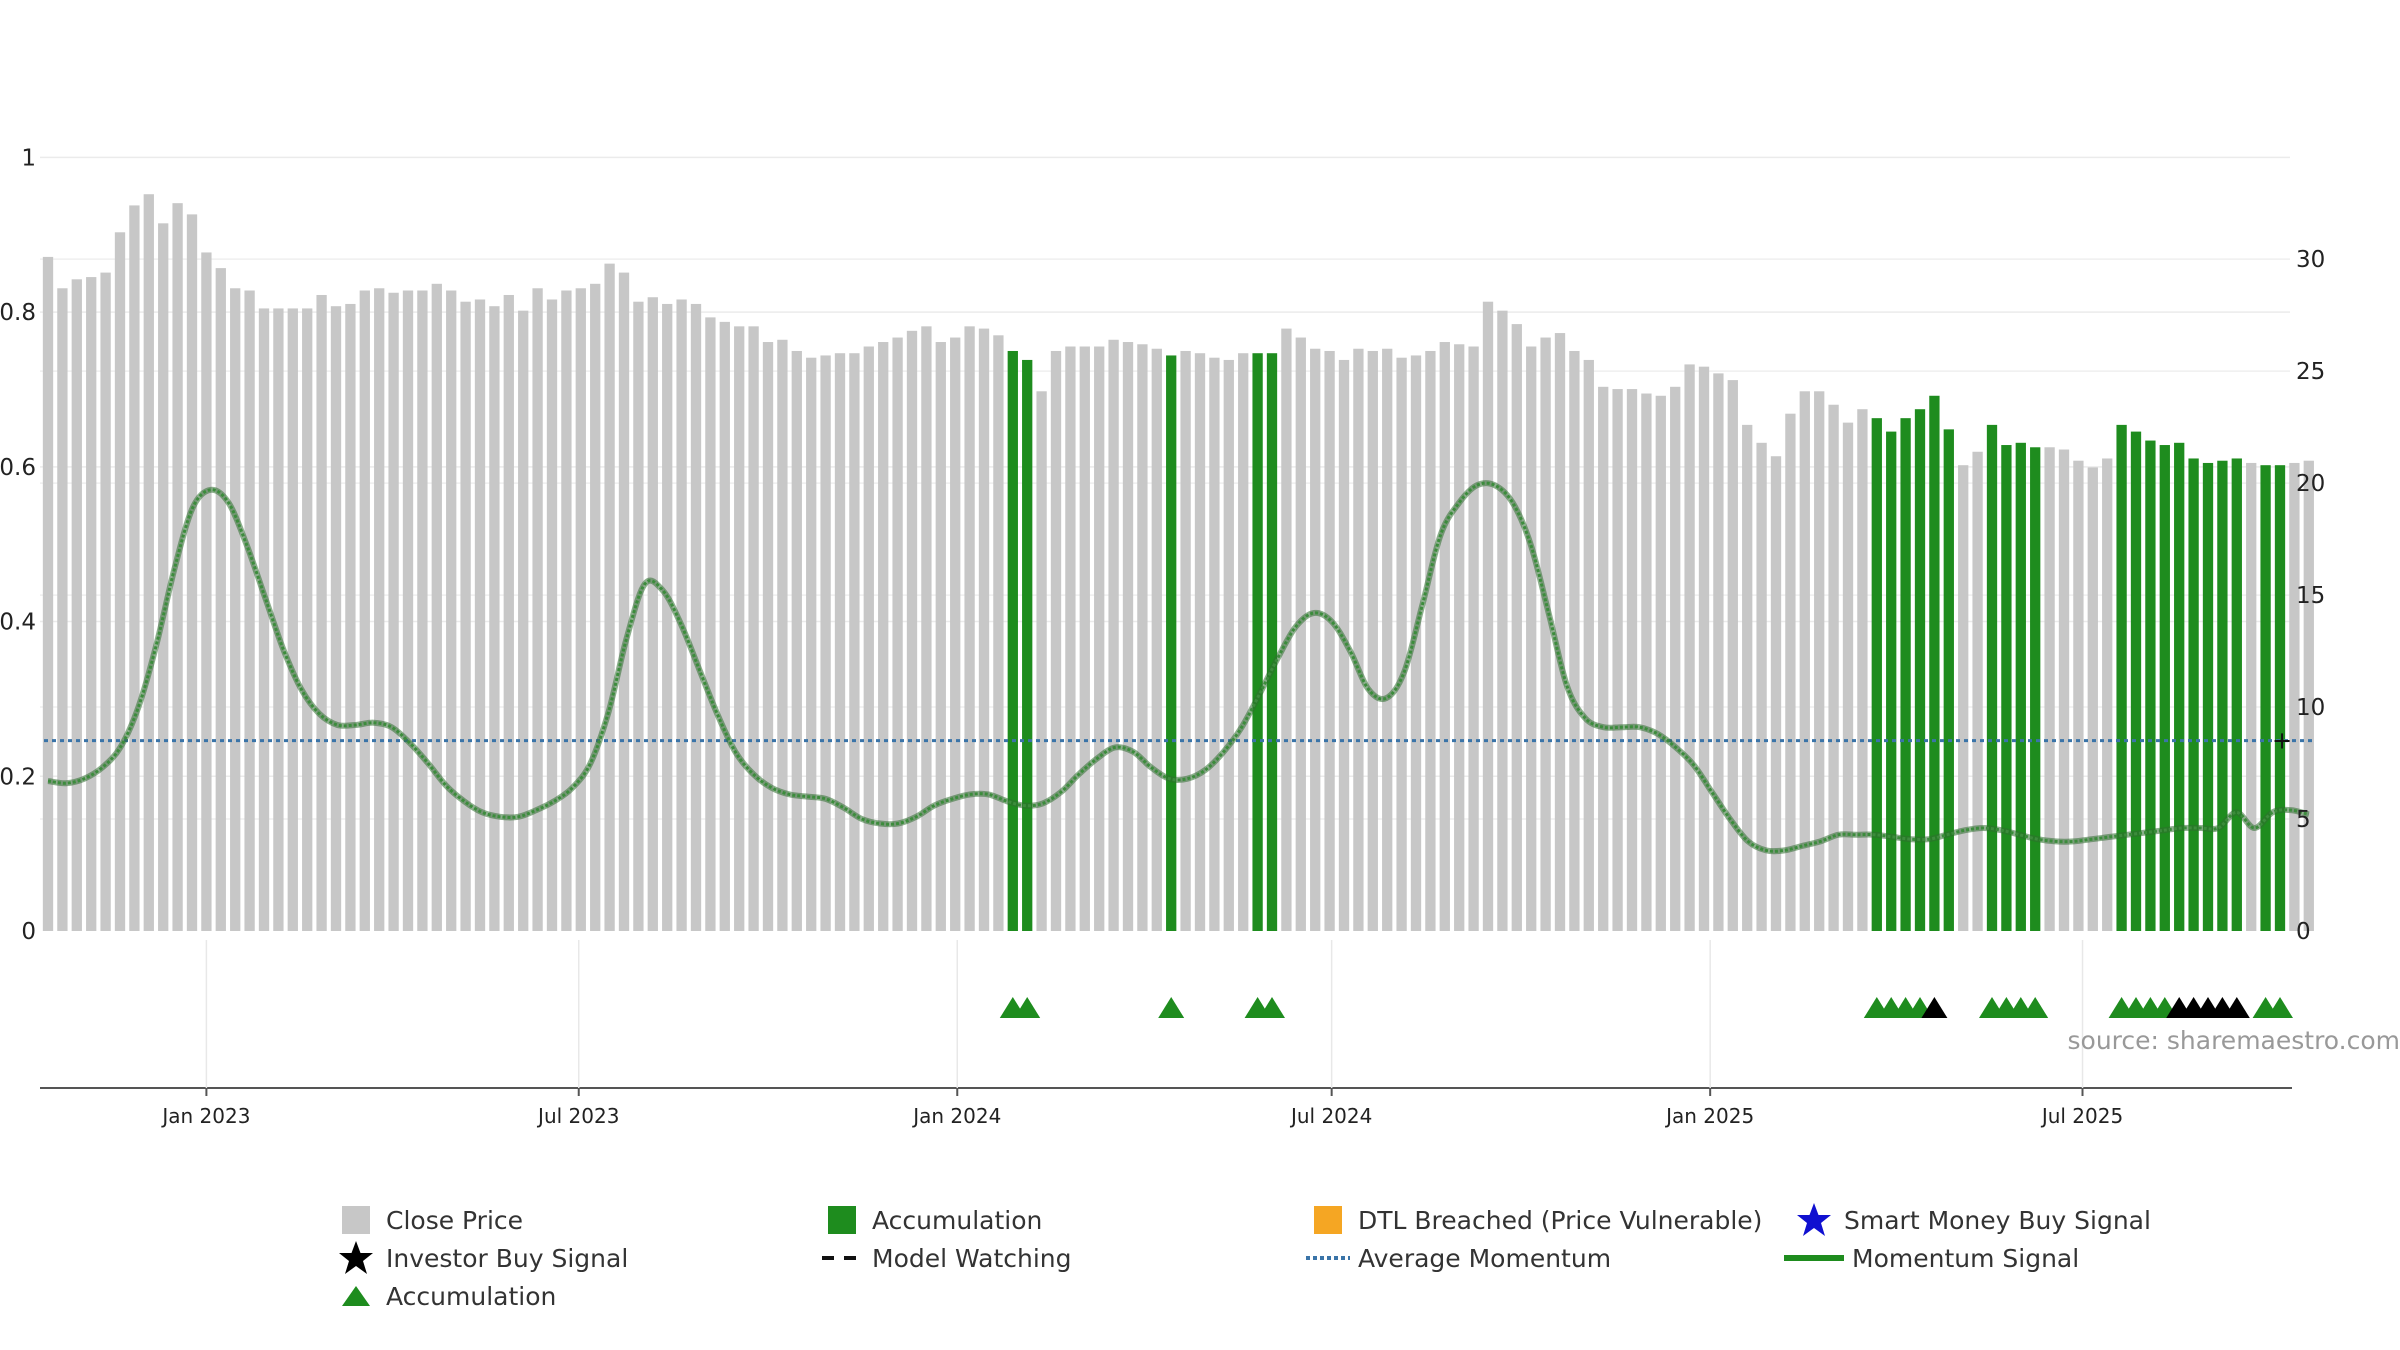 This screenshot has height=1350, width=2400. I want to click on signal-markers, so click(1646, 1007).